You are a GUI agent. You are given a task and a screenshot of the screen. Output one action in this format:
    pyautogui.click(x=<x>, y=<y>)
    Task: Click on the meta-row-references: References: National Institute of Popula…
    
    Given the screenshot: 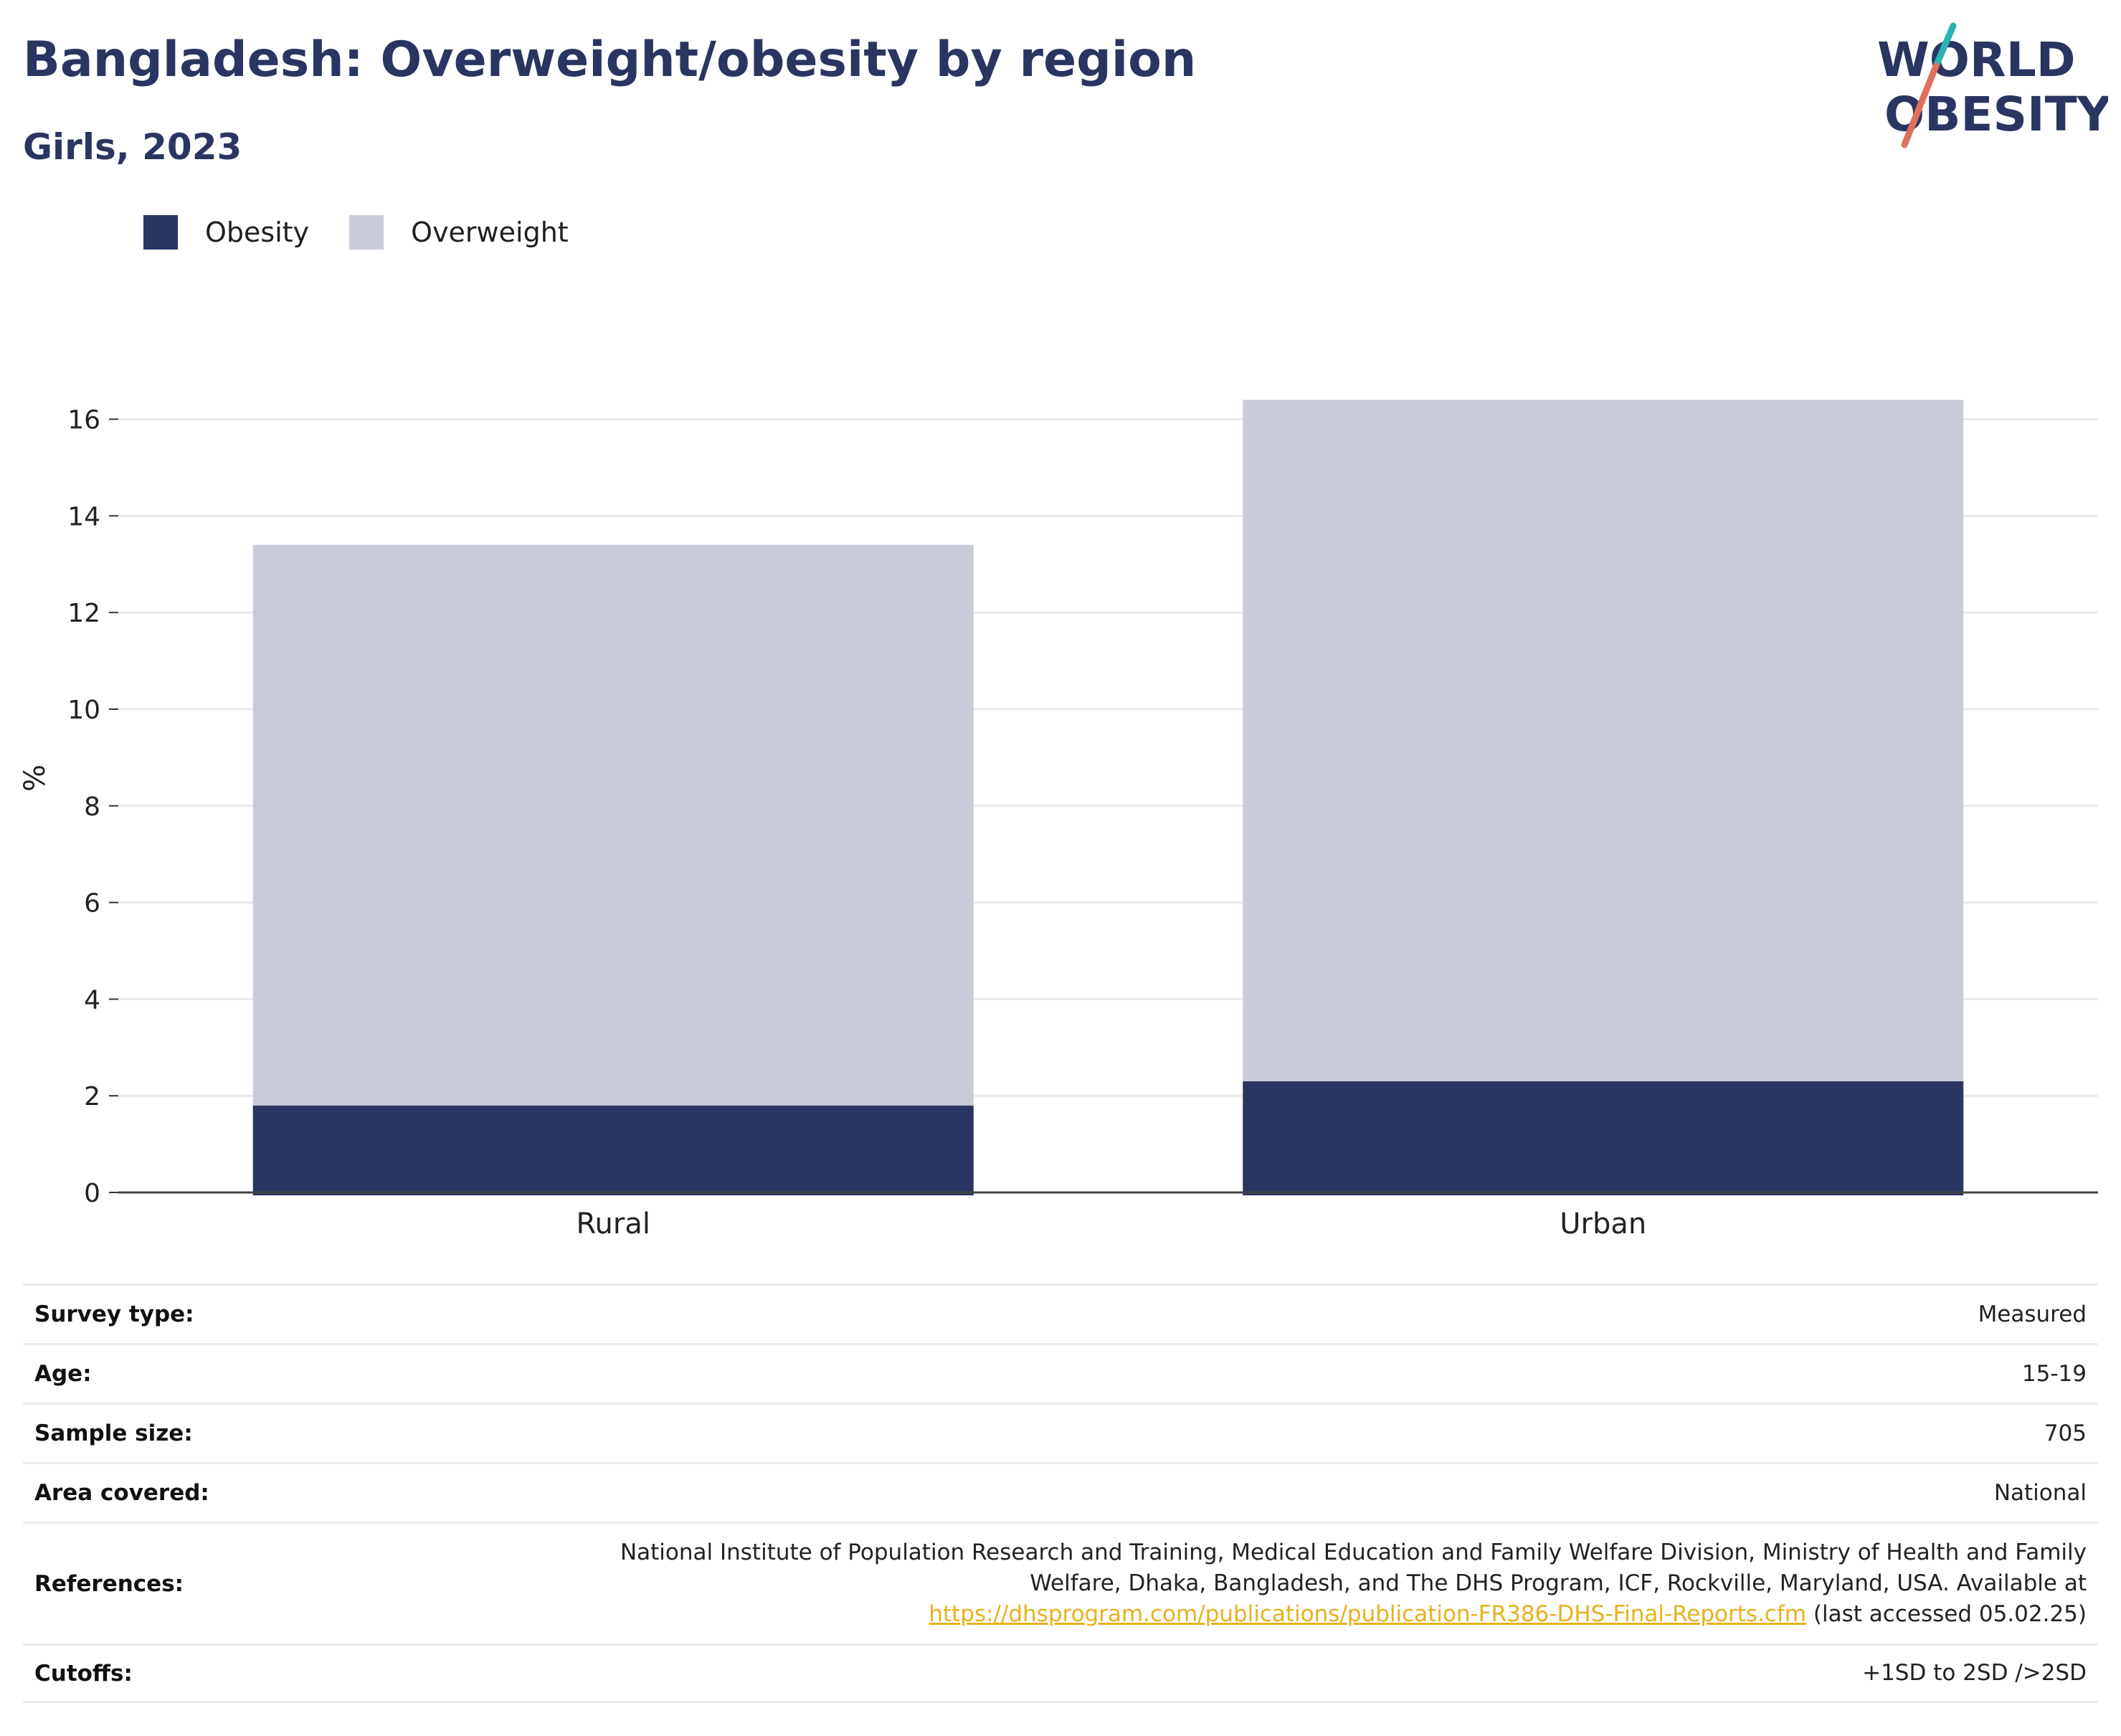 What is the action you would take?
    pyautogui.click(x=1060, y=1582)
    